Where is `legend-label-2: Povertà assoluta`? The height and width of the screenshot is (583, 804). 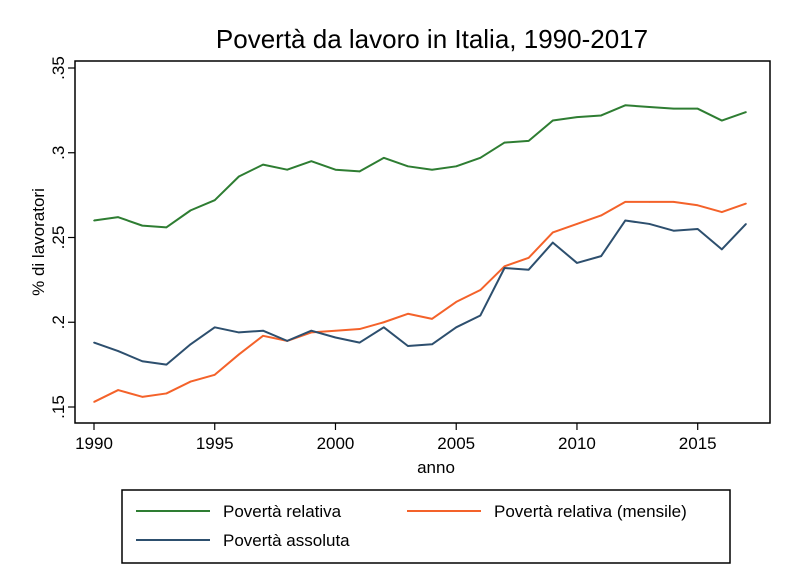 legend-label-2: Povertà assoluta is located at coordinates (286, 540).